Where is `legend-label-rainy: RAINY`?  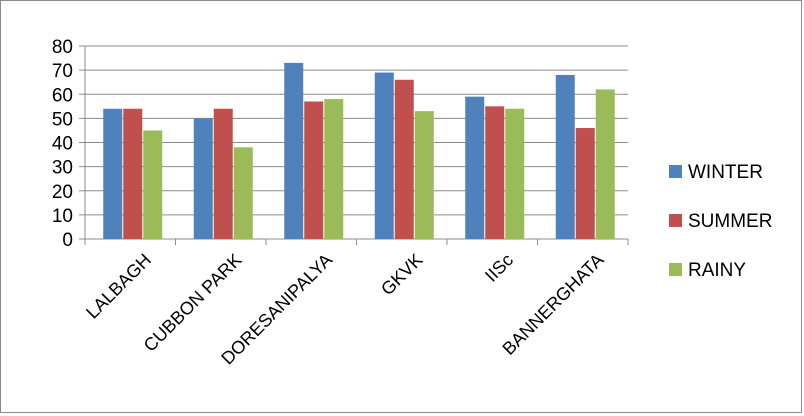 legend-label-rainy: RAINY is located at coordinates (717, 270).